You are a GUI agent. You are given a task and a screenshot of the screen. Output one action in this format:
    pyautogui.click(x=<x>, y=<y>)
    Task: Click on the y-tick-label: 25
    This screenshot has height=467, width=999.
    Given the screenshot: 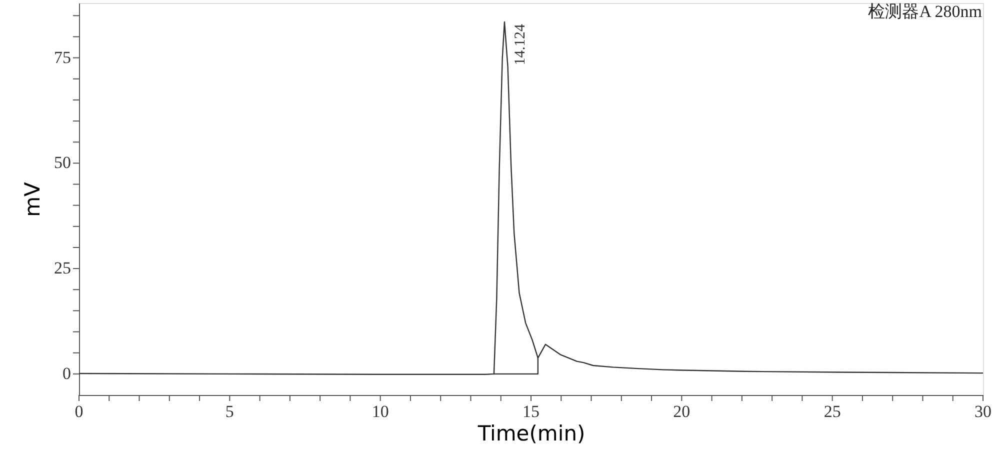 What is the action you would take?
    pyautogui.click(x=62, y=268)
    